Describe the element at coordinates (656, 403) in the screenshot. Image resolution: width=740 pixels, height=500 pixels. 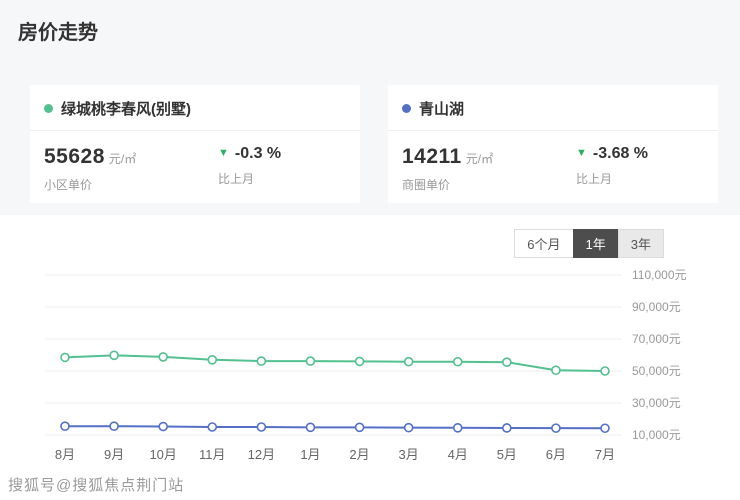
I see `y-axis-tick: 30,000元` at that location.